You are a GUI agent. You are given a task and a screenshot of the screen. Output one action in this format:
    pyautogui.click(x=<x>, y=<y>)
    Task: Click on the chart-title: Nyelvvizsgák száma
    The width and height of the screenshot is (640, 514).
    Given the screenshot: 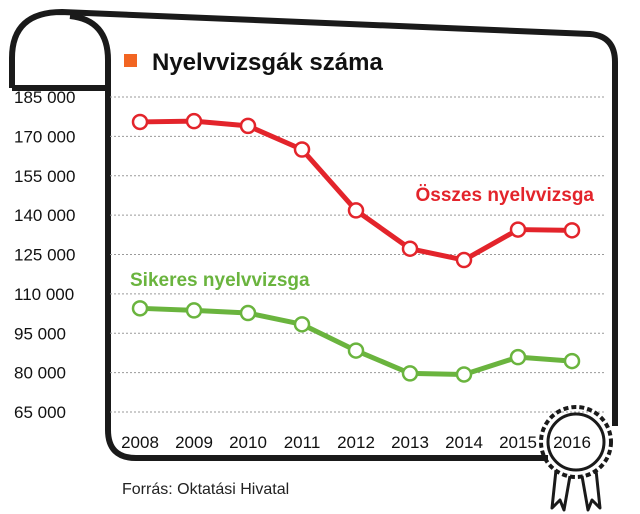 What is the action you would take?
    pyautogui.click(x=267, y=62)
    